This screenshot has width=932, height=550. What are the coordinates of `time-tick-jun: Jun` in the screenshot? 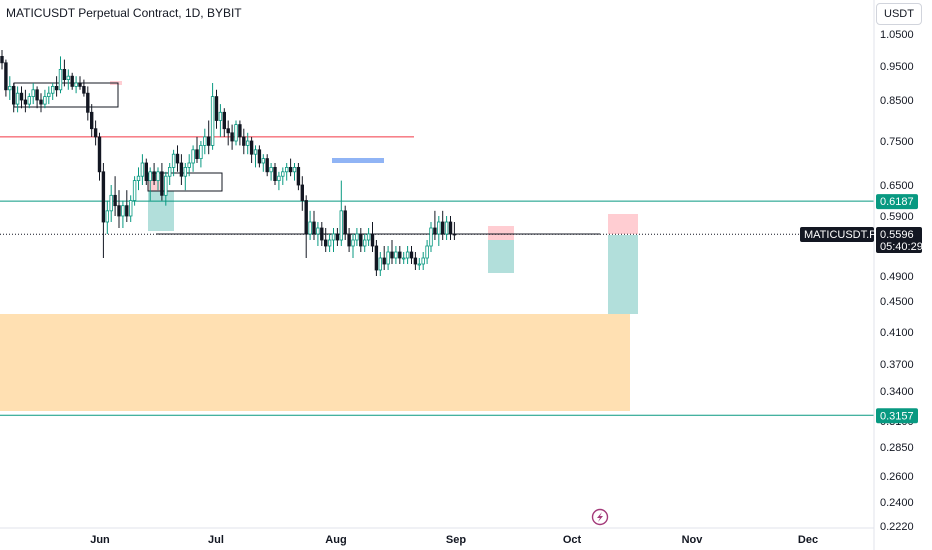 It's located at (100, 540).